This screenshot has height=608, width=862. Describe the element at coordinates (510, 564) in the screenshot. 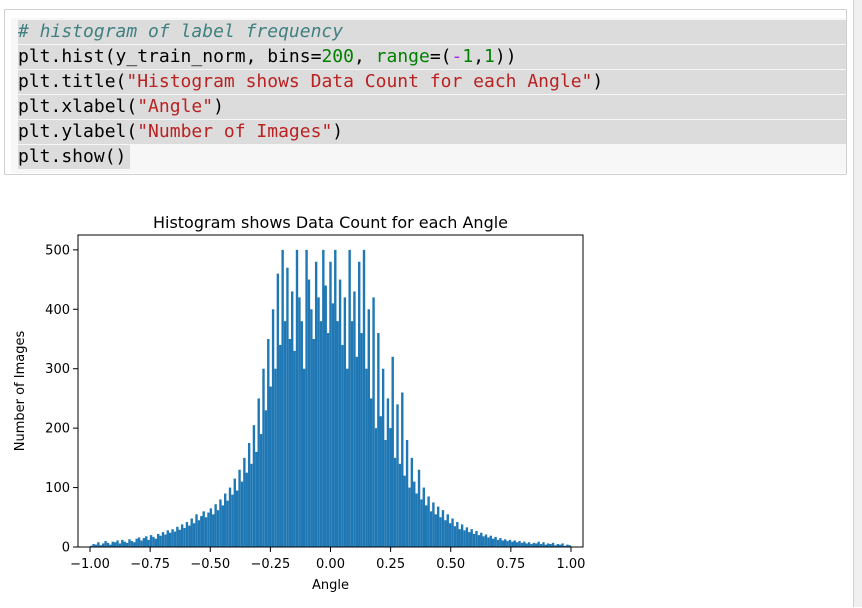

I see `x-tick-label: 0.75` at that location.